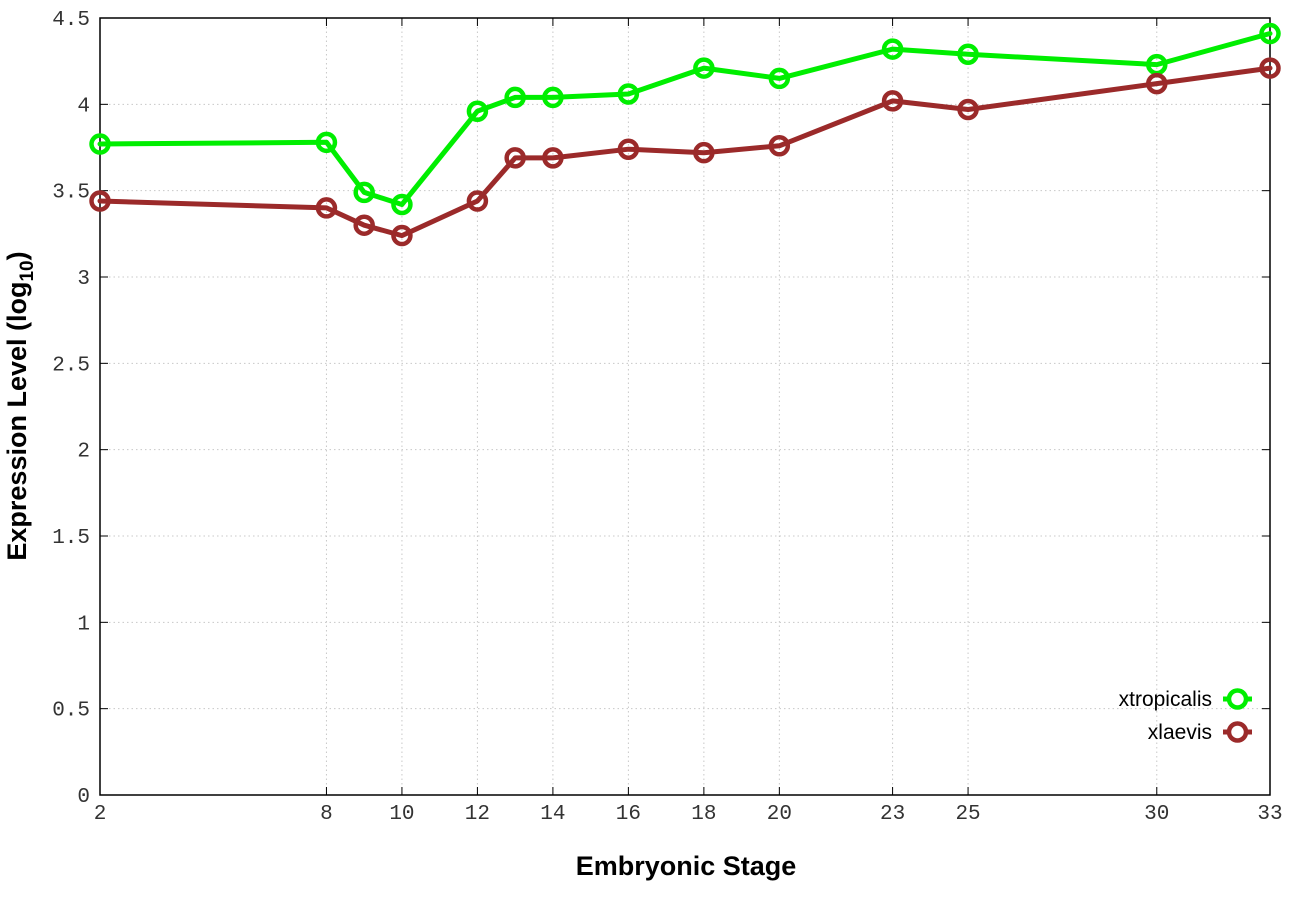 Image resolution: width=1296 pixels, height=907 pixels. I want to click on x-tick-label: 23, so click(892, 814).